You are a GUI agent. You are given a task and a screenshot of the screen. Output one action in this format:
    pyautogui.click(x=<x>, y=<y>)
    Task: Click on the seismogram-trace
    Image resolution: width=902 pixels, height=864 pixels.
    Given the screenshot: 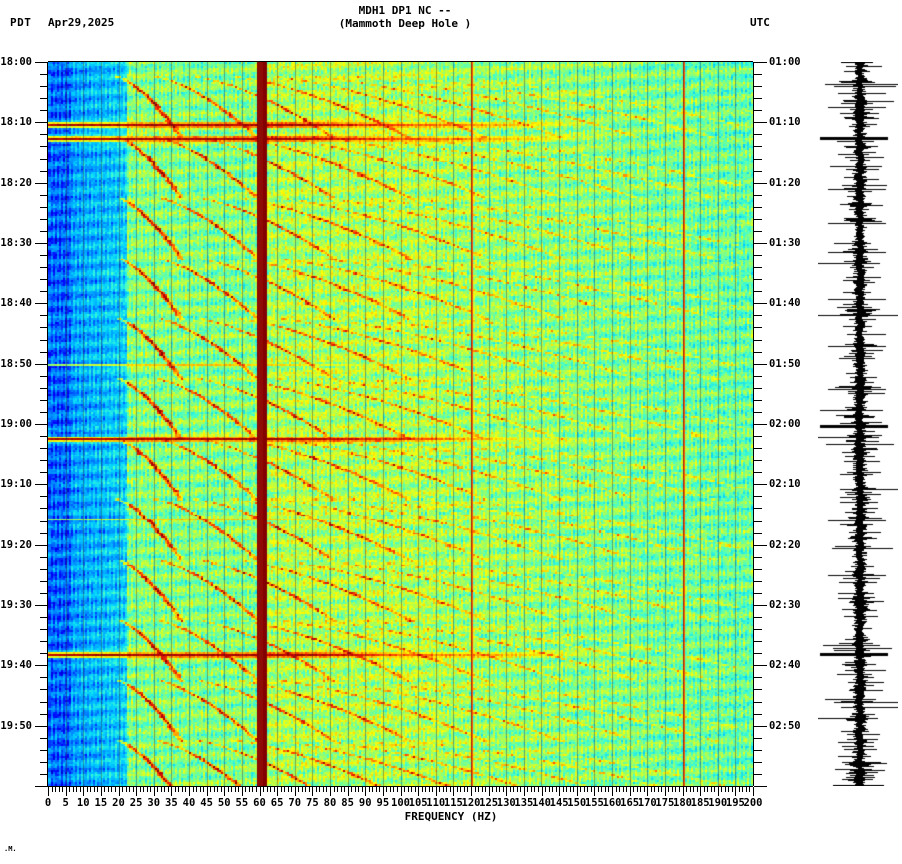 What is the action you would take?
    pyautogui.click(x=858, y=424)
    